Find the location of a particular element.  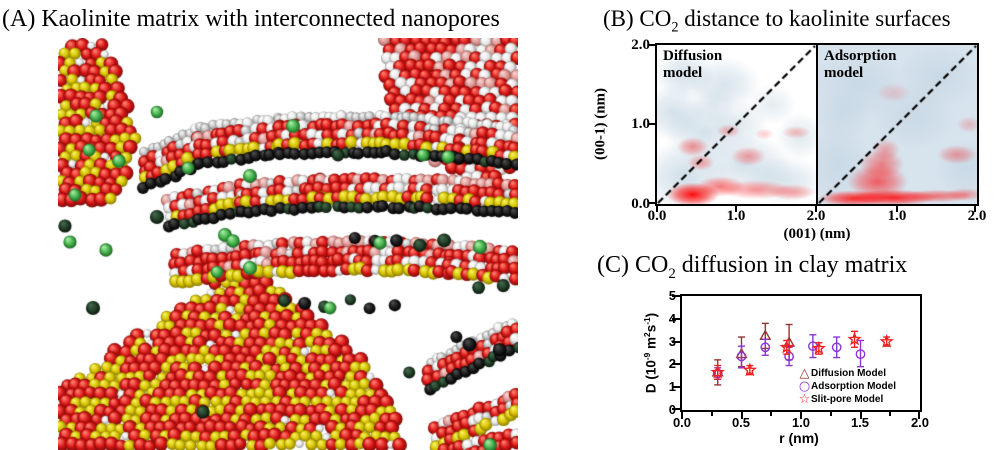

legend-label: Adsorption Model is located at coordinates (853, 386).